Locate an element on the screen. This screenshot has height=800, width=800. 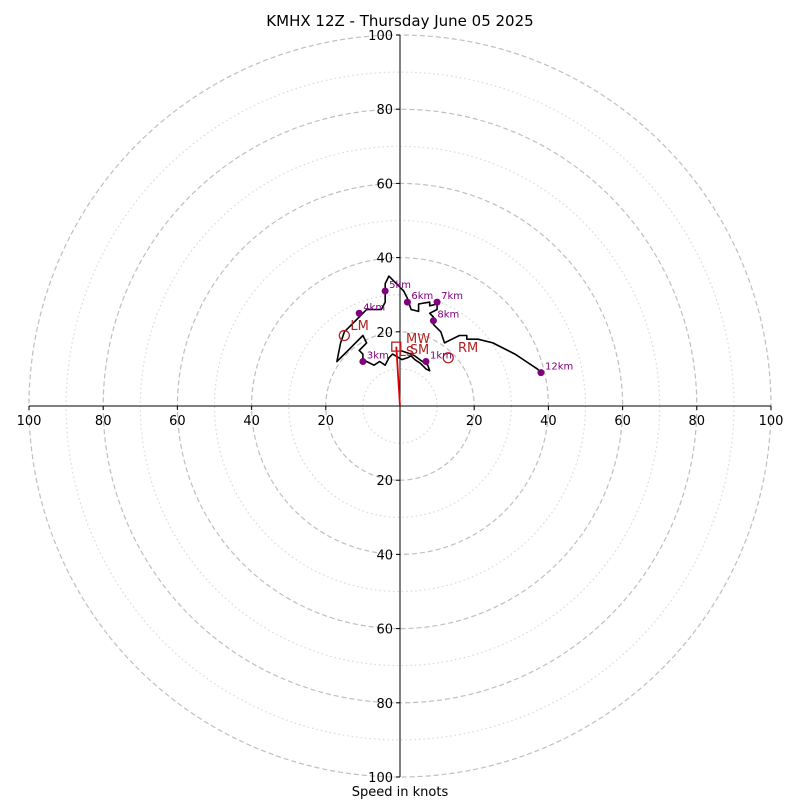
storm-motion-marker-rm is located at coordinates (448, 358).